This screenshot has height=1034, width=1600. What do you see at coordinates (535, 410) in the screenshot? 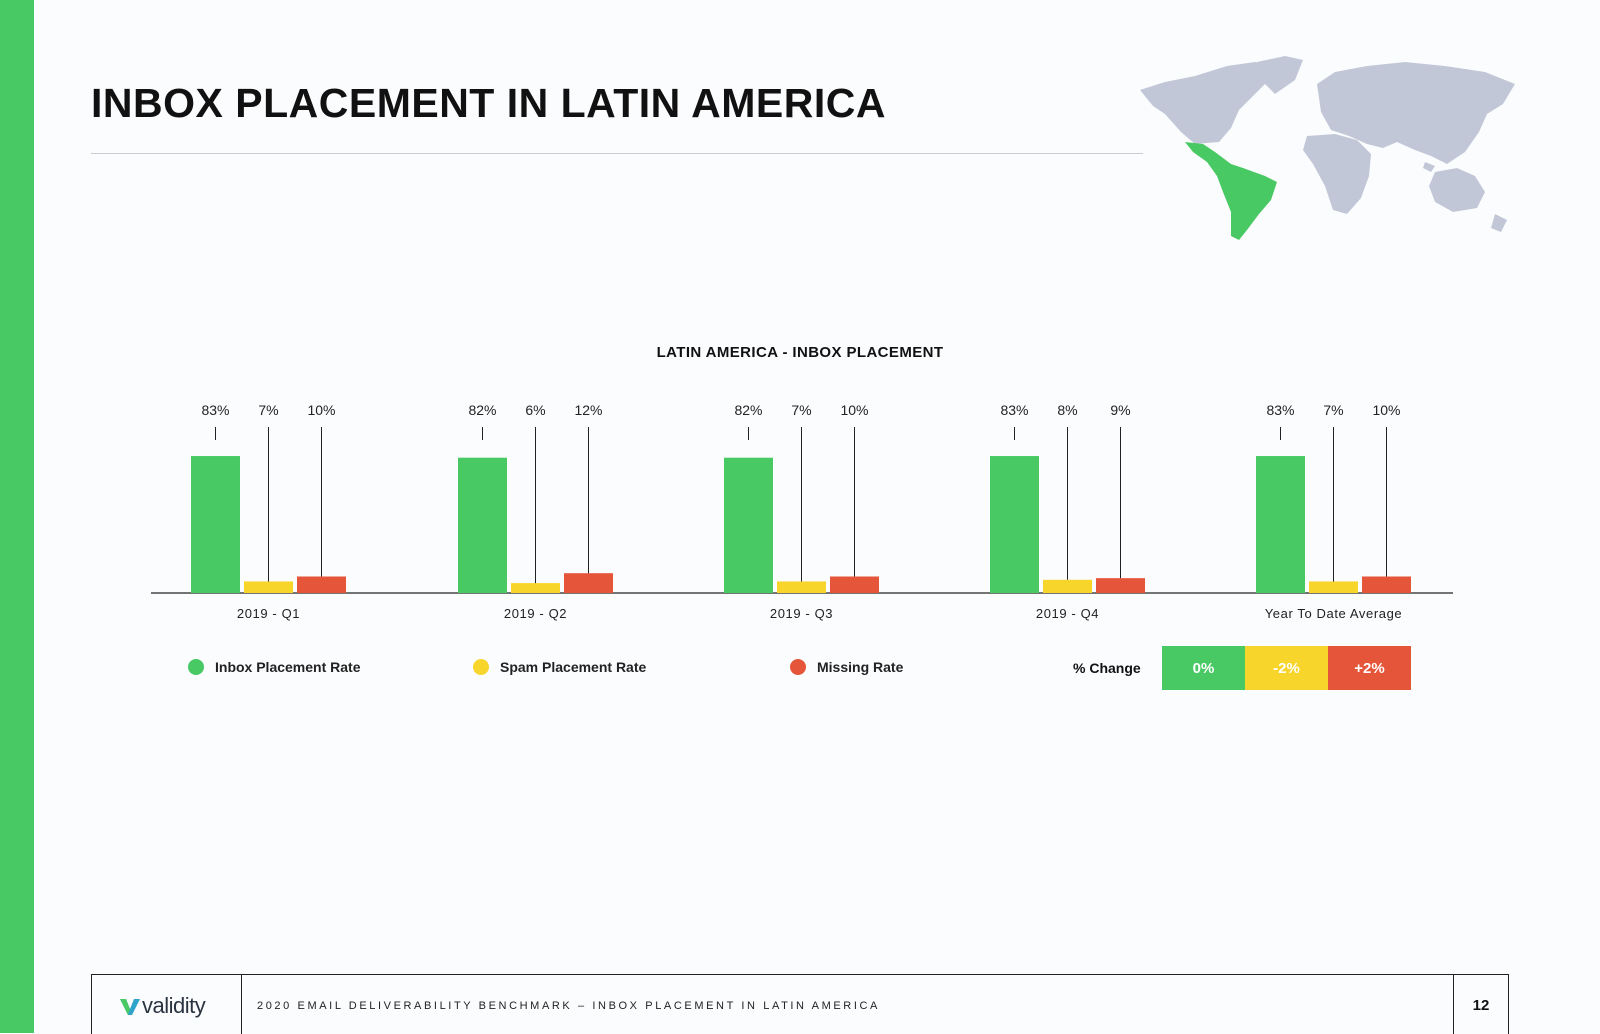
I see `data-label-2-2: 6%` at bounding box center [535, 410].